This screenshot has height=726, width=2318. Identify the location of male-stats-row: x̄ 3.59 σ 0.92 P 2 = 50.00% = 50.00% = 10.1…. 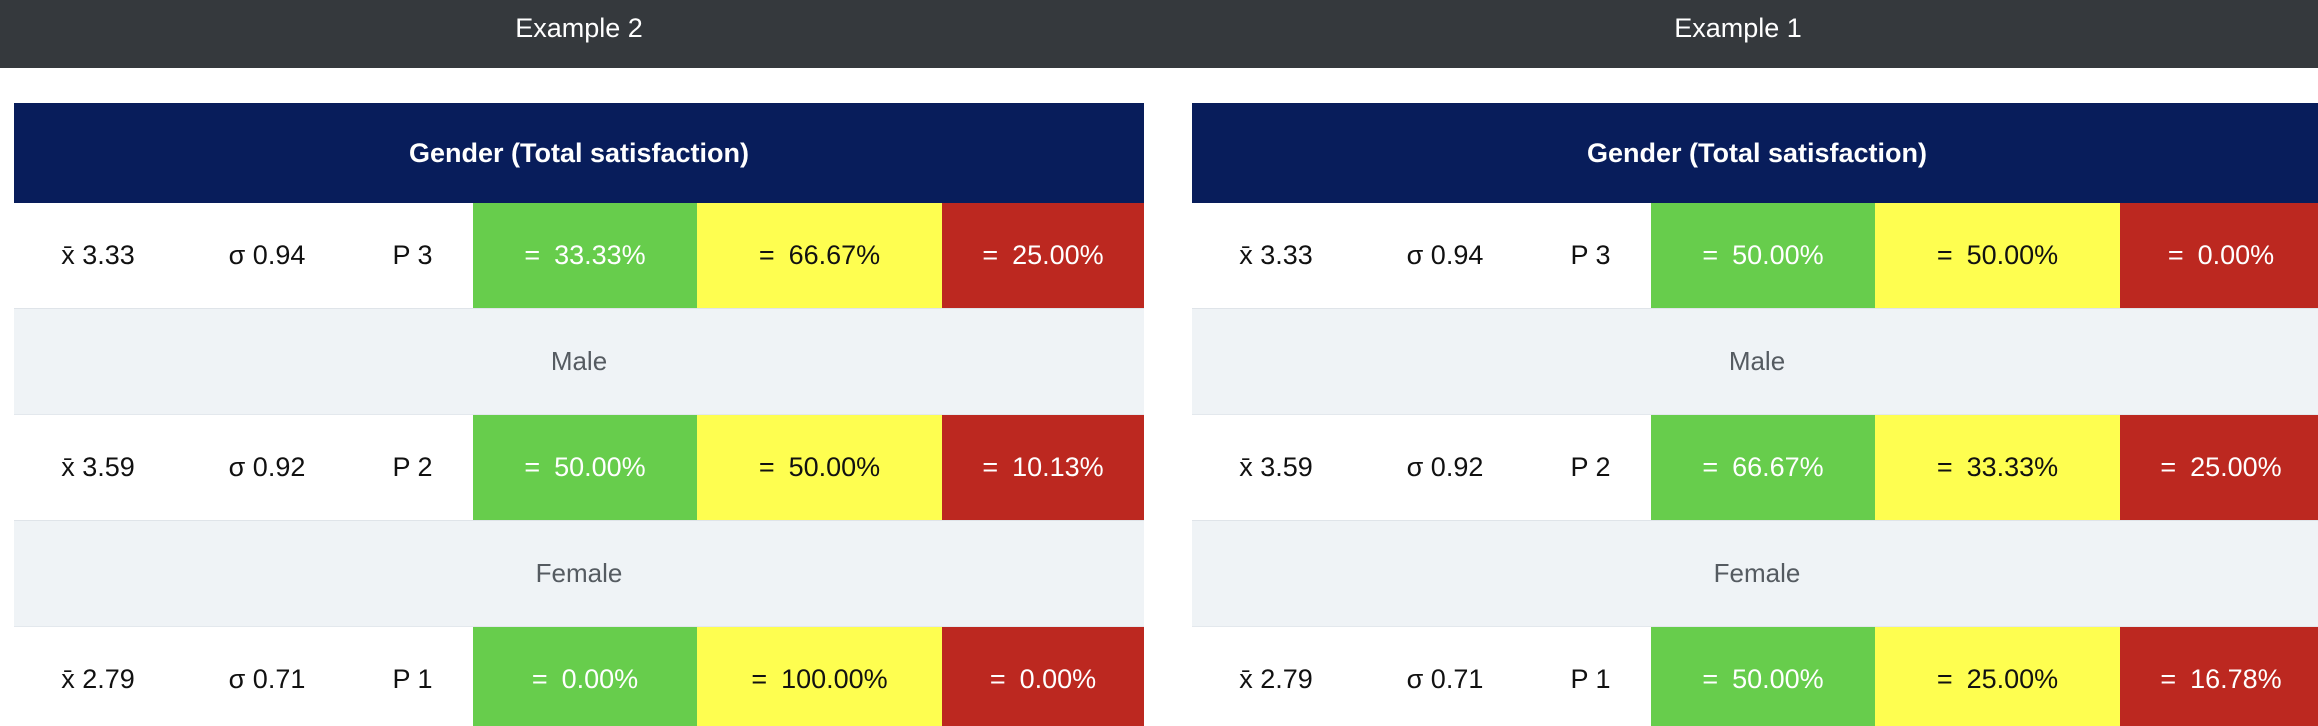
(579, 468).